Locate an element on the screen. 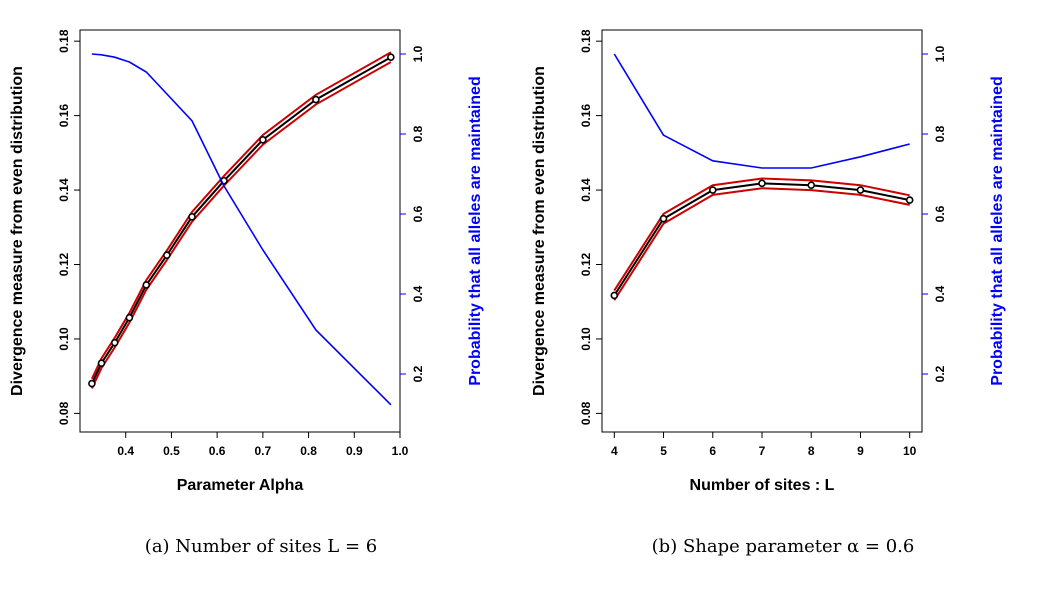 The width and height of the screenshot is (1044, 590). chart-b-y-tick-label: 0.12 is located at coordinates (586, 264).